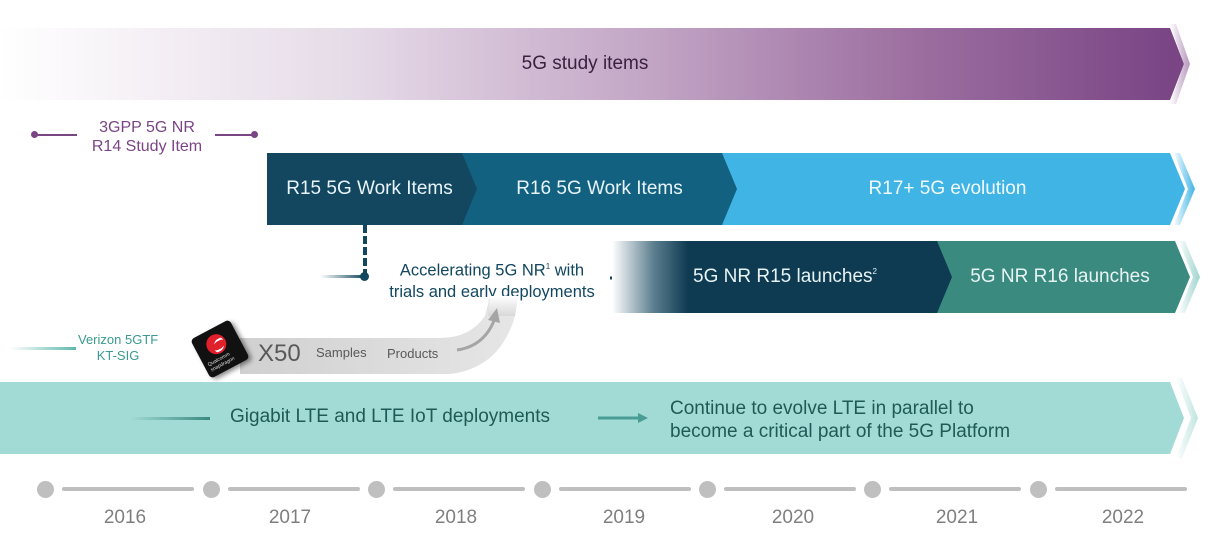 Image resolution: width=1217 pixels, height=539 pixels. What do you see at coordinates (125, 517) in the screenshot?
I see `year-2016: 2016` at bounding box center [125, 517].